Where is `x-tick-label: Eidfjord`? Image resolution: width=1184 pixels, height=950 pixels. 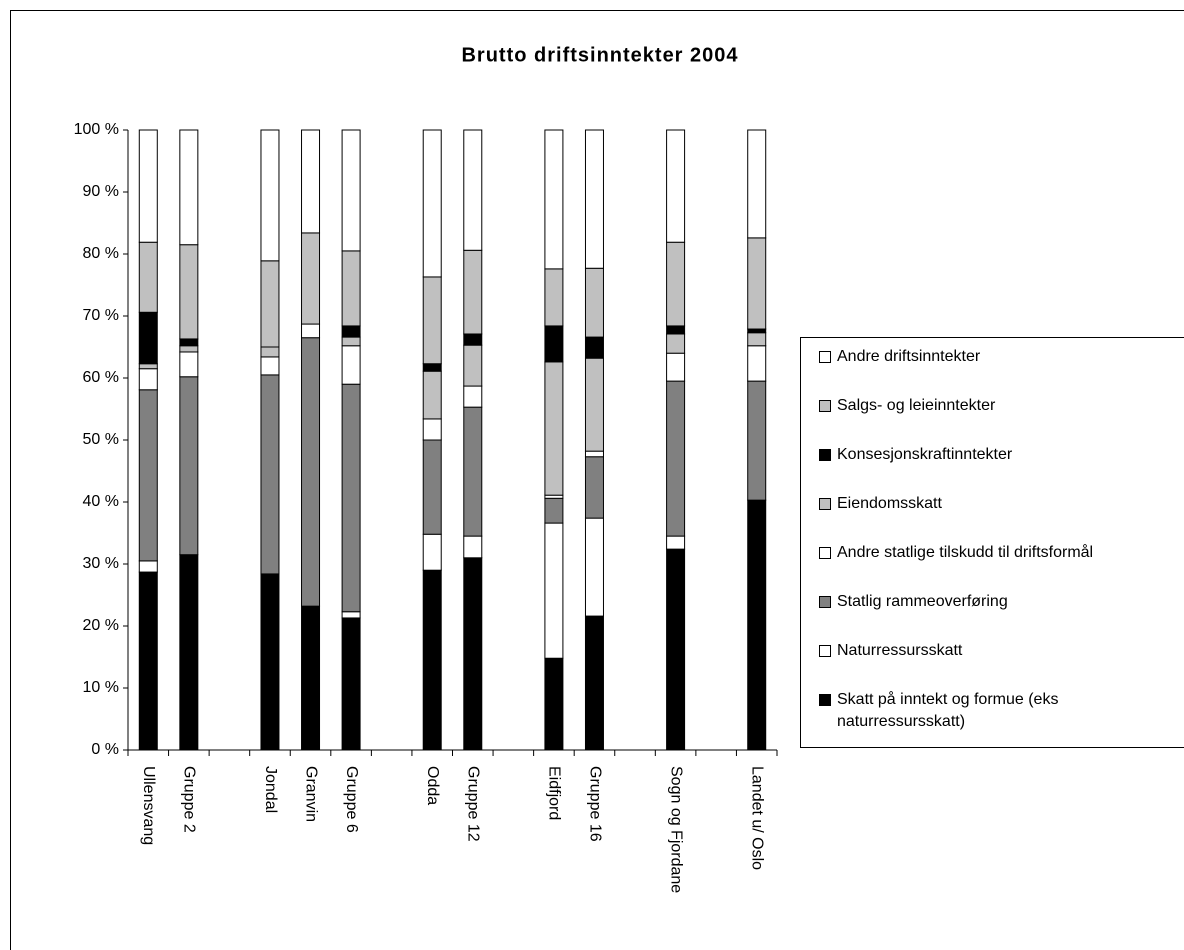 x-tick-label: Eidfjord is located at coordinates (554, 793).